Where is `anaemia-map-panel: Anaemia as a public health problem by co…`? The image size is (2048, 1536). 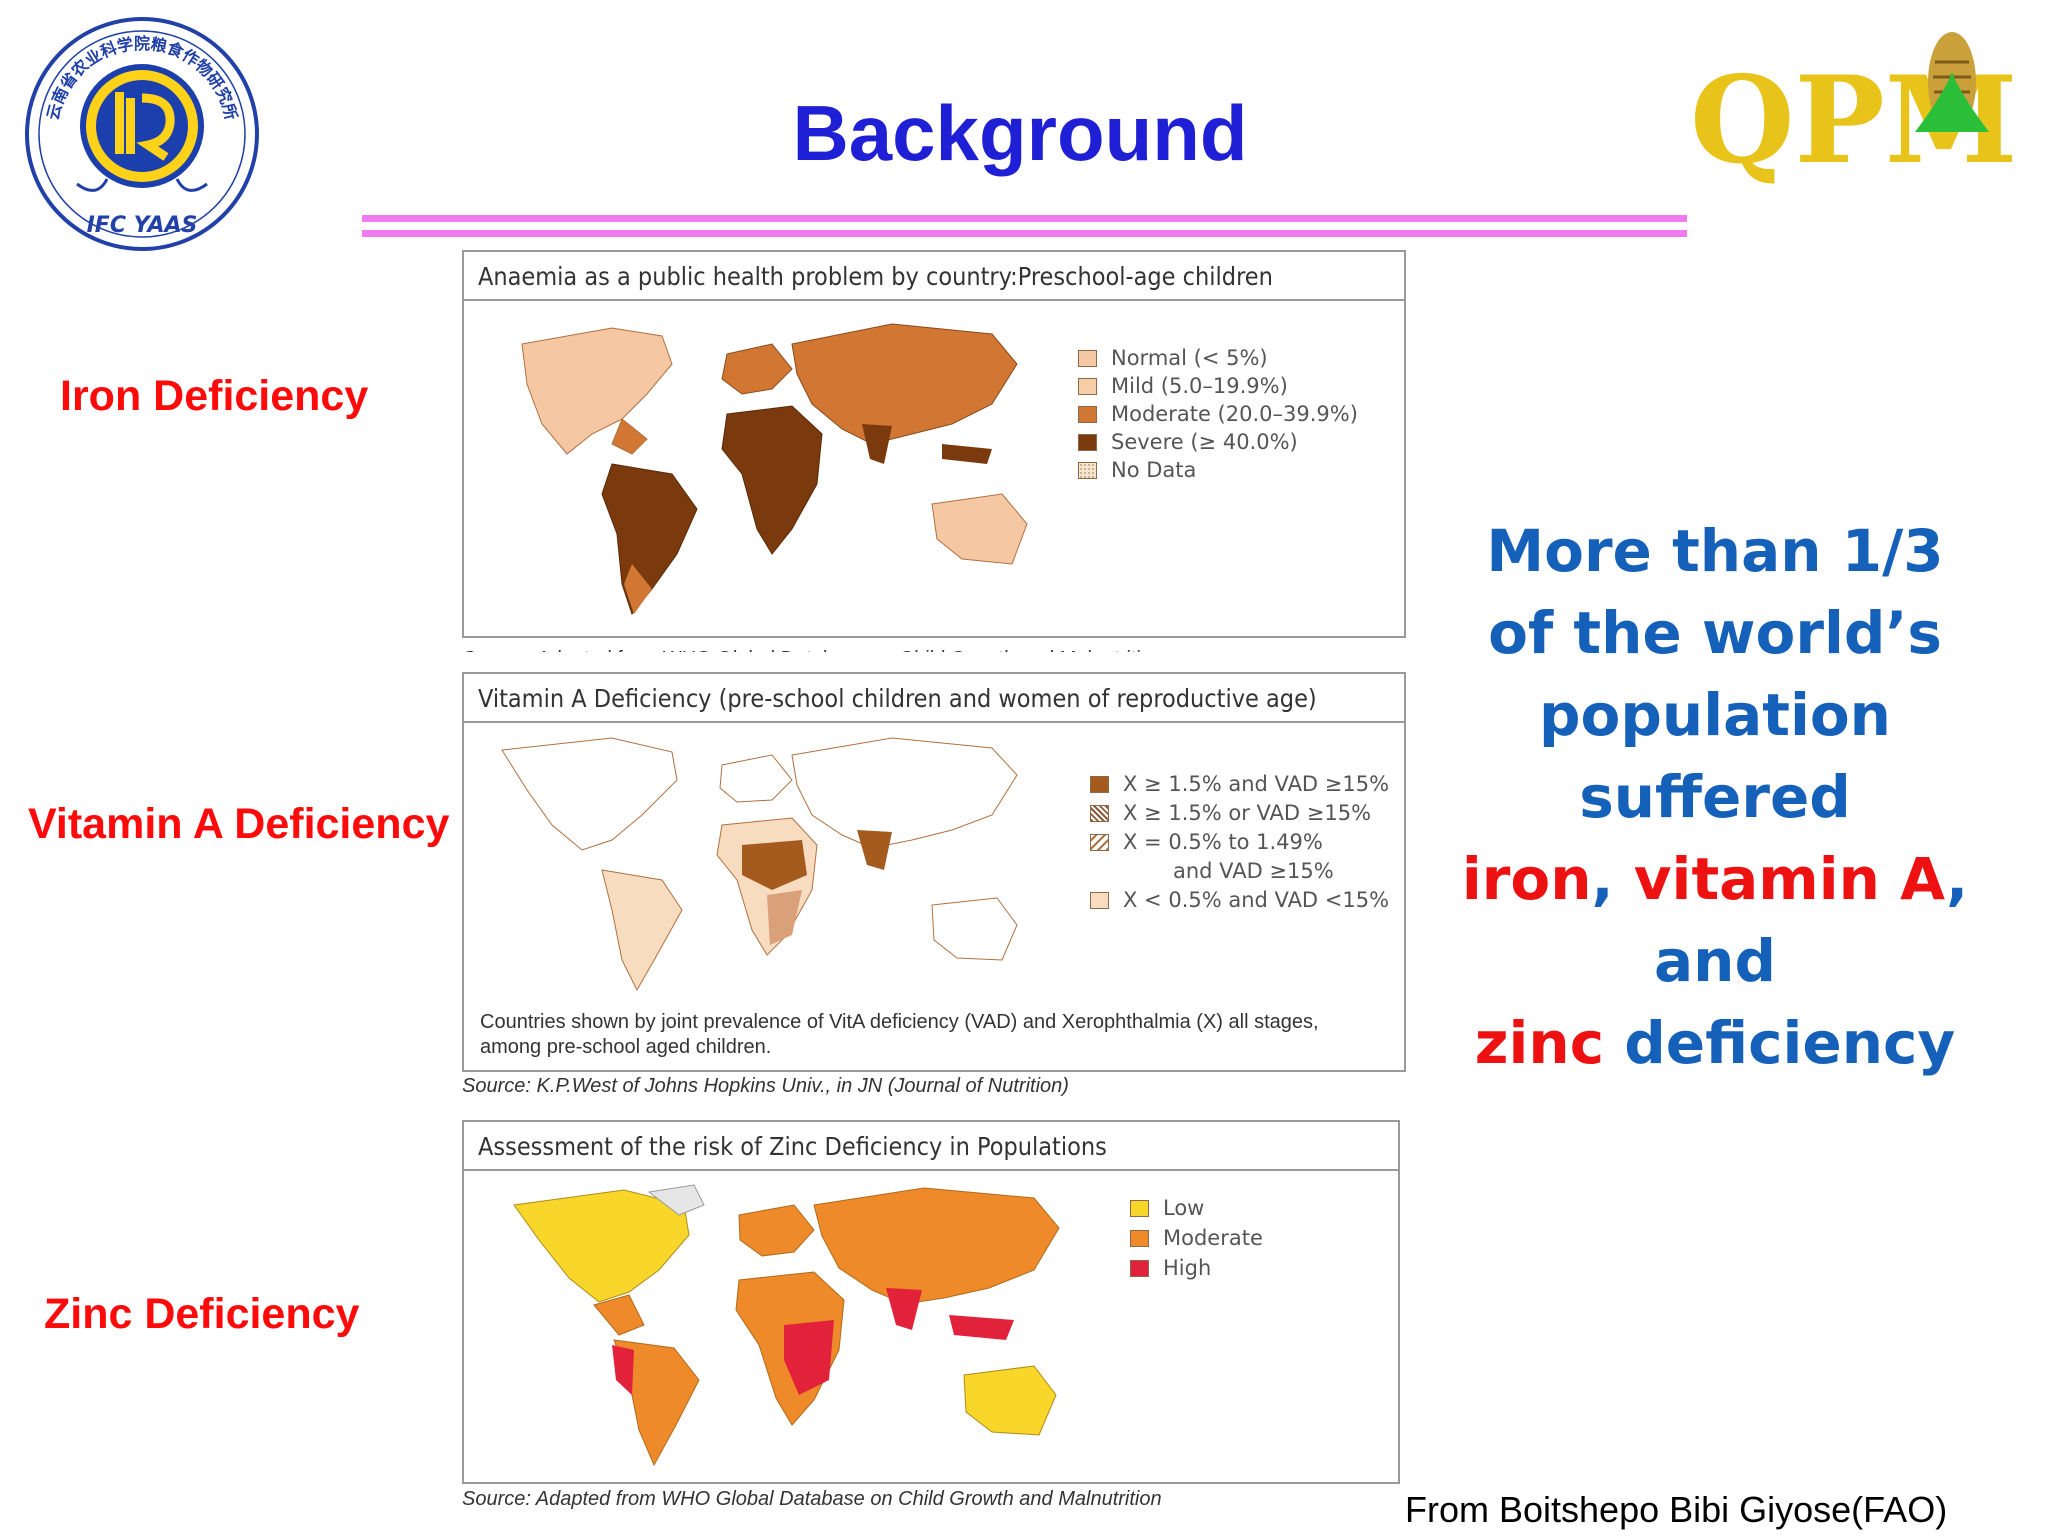
anaemia-map-panel: Anaemia as a public health problem by co… is located at coordinates (934, 444).